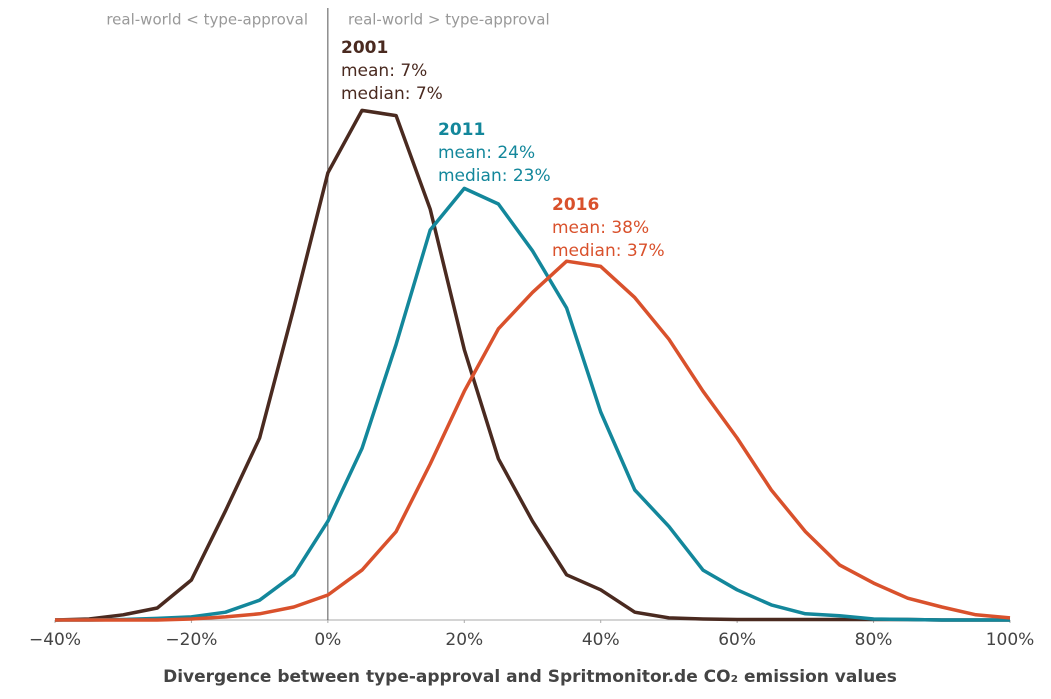 Image resolution: width=1051 pixels, height=699 pixels. Describe the element at coordinates (384, 71) in the screenshot. I see `annotation: mean: 7%` at that location.